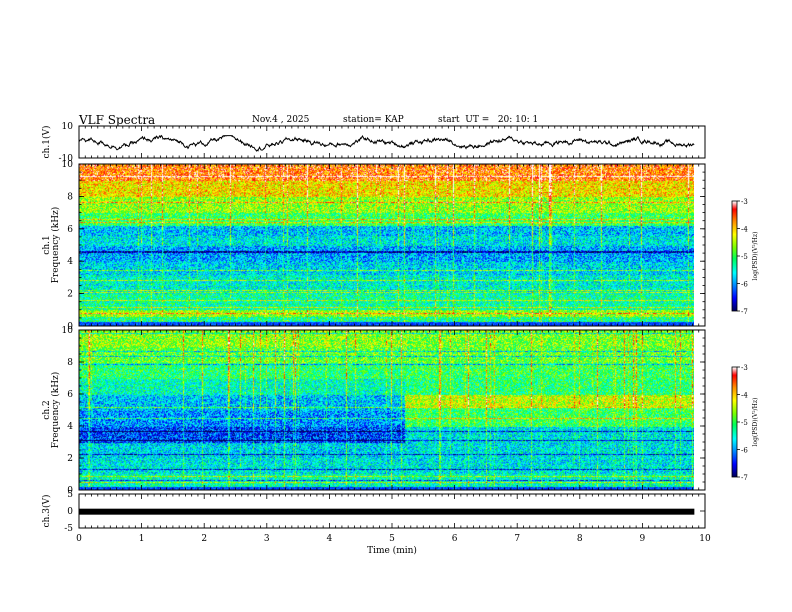  What do you see at coordinates (734, 422) in the screenshot?
I see `ch2-colorbar-image` at bounding box center [734, 422].